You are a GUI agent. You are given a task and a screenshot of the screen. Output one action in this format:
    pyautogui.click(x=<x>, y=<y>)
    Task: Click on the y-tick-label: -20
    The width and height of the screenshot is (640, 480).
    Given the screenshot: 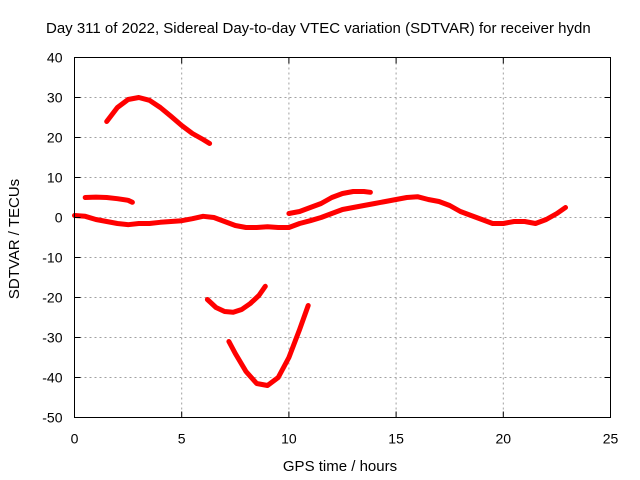 What is the action you would take?
    pyautogui.click(x=52, y=298)
    